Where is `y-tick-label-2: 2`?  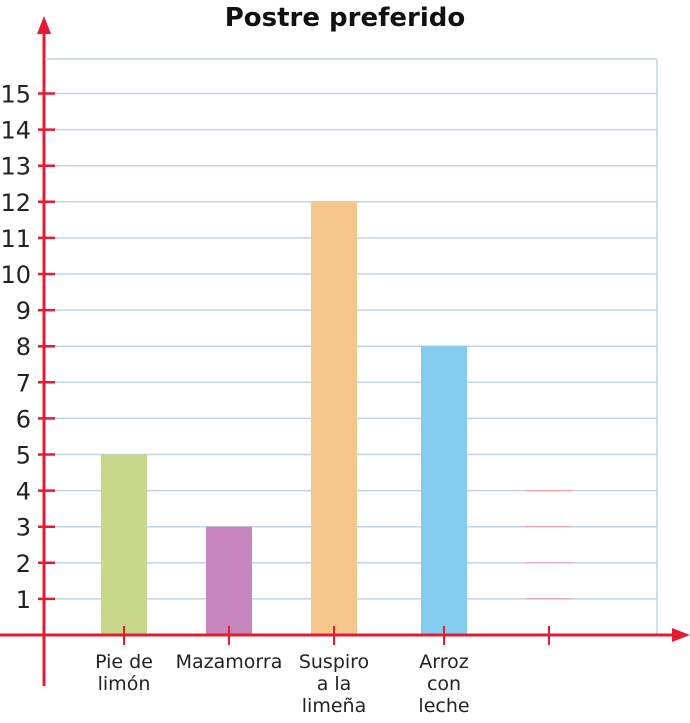
y-tick-label-2: 2 is located at coordinates (23, 564).